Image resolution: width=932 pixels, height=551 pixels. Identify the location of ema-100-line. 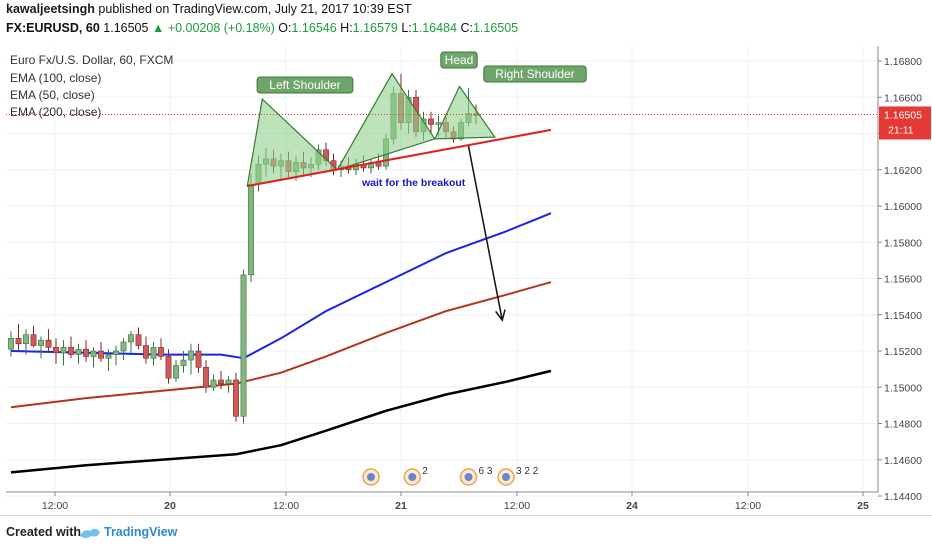
(281, 345).